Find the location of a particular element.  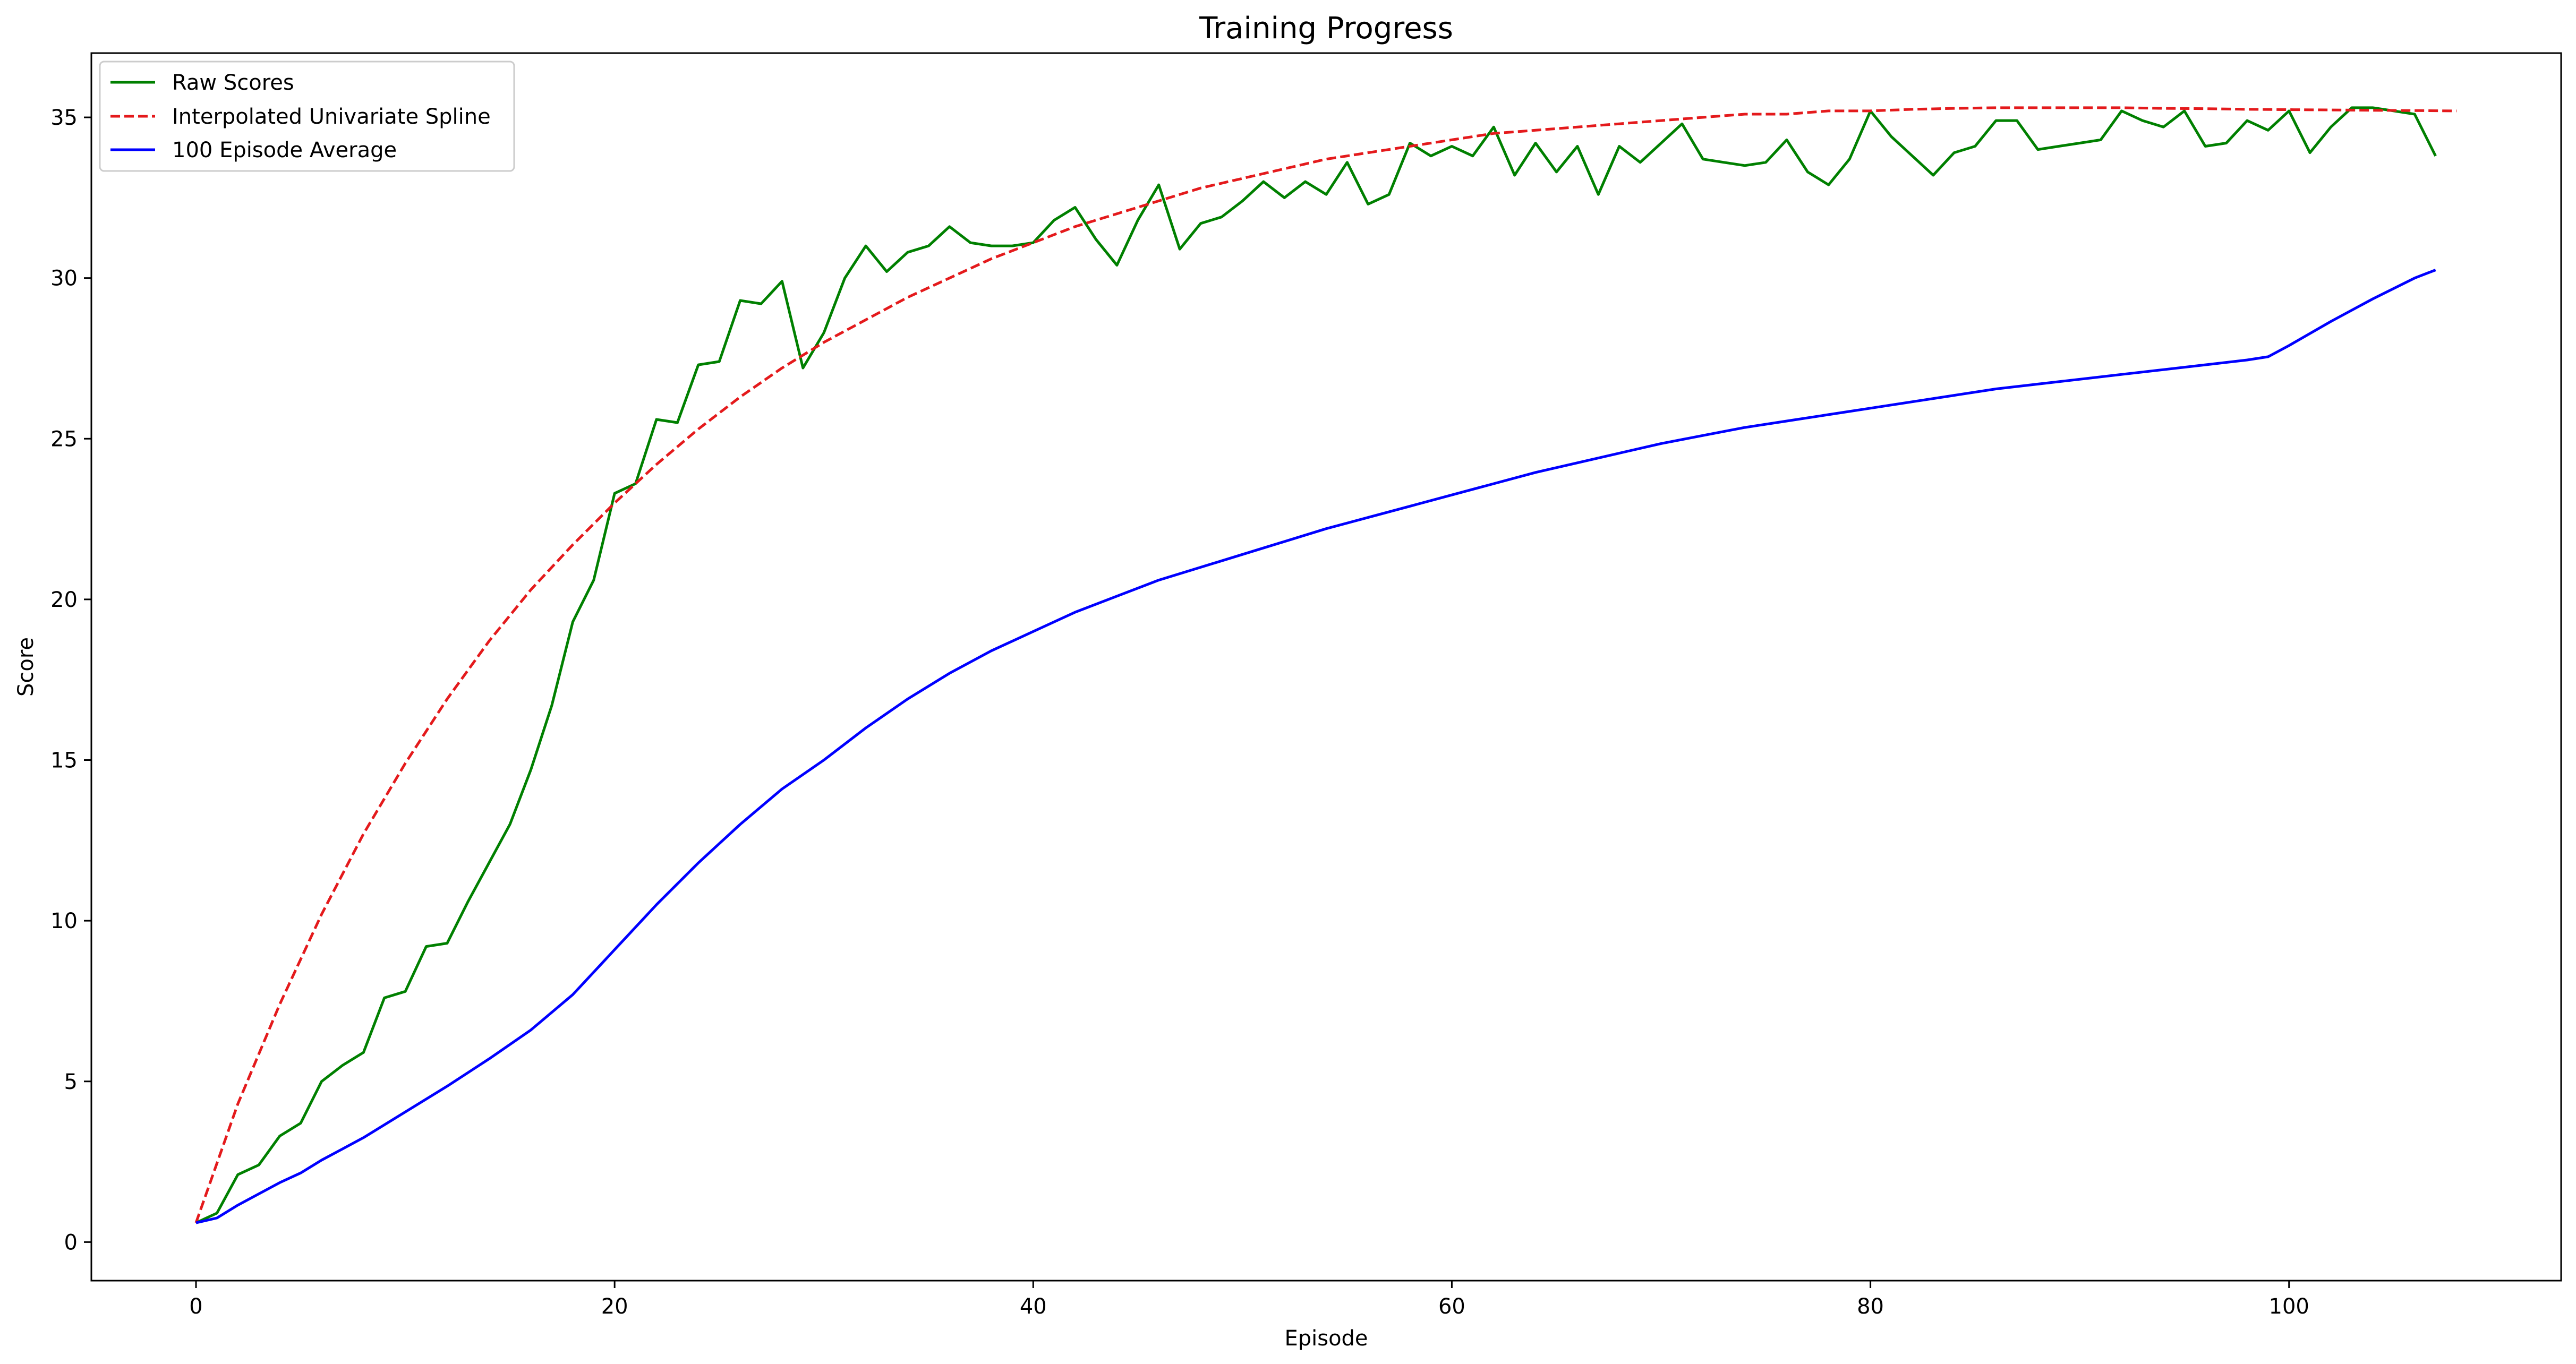

legend-label-spline: Interpolated Univariate Spline is located at coordinates (332, 117).